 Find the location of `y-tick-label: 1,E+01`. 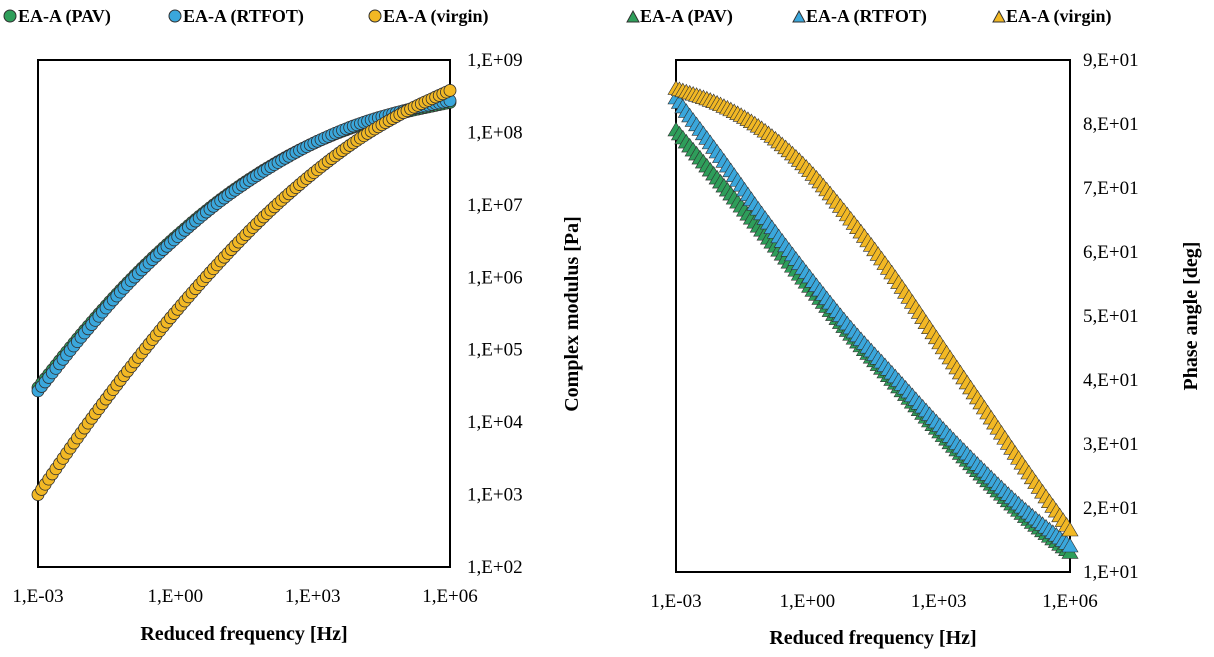

y-tick-label: 1,E+01 is located at coordinates (1111, 572).